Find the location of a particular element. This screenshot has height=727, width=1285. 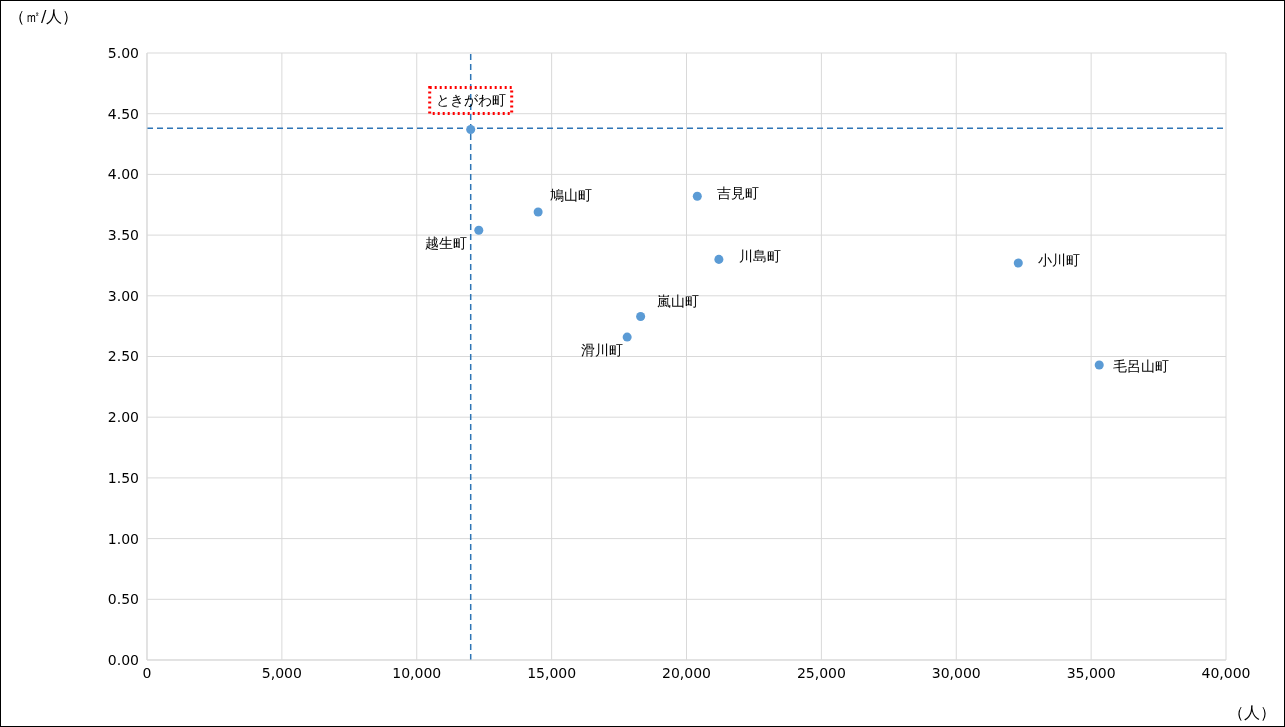

y-tick-label: 4.50 is located at coordinates (123, 113).